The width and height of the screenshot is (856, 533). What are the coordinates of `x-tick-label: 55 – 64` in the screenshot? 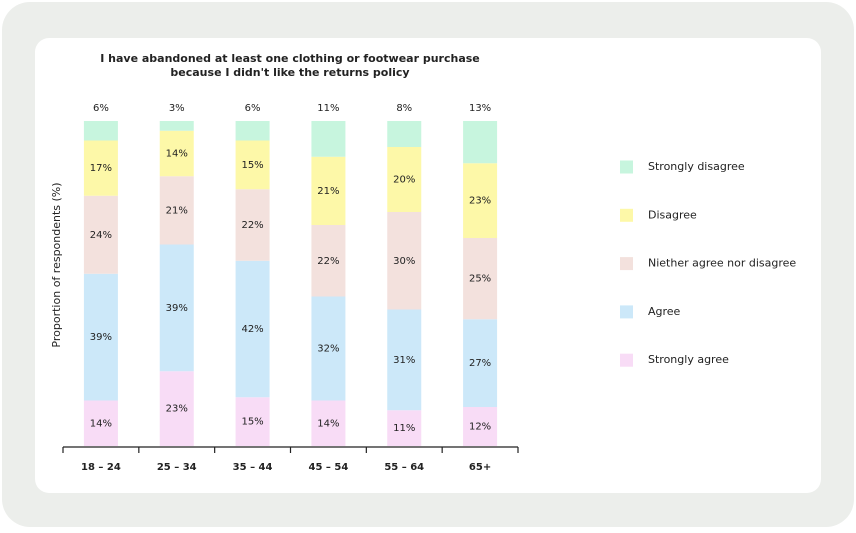 It's located at (404, 467).